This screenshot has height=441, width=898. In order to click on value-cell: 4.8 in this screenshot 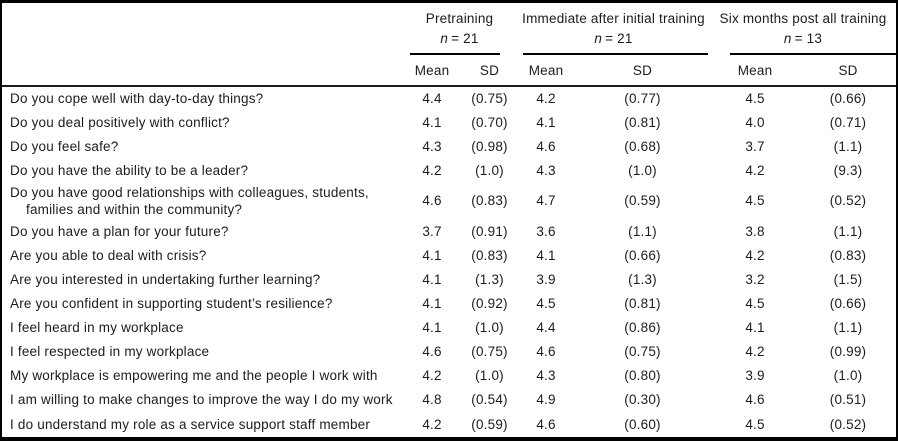, I will do `click(432, 400)`.